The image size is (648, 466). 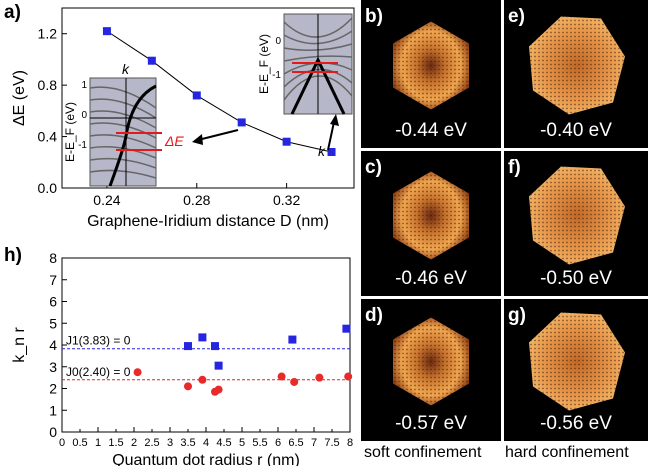 I want to click on x-tick-label: 2, so click(x=134, y=443).